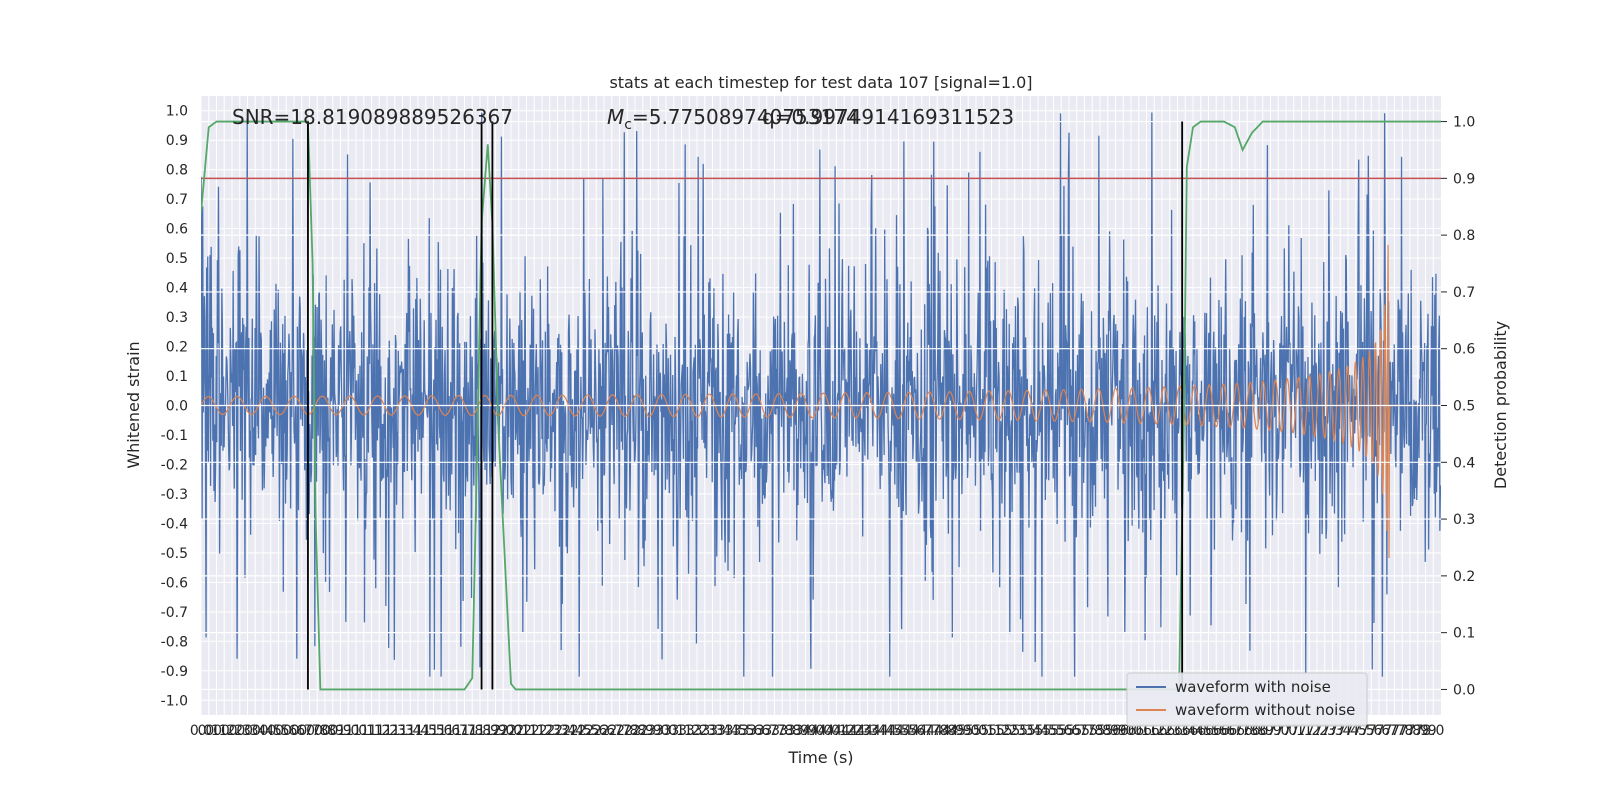 Image resolution: width=1600 pixels, height=804 pixels. What do you see at coordinates (767, 731) in the screenshot?
I see `x-tick-label: 3.7` at bounding box center [767, 731].